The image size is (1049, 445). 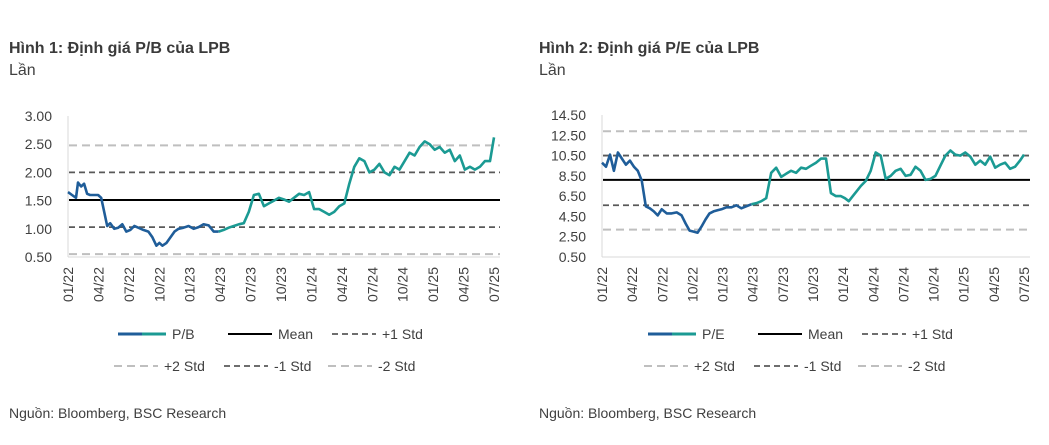 What do you see at coordinates (572, 176) in the screenshot?
I see `y-tick-label: 8.50` at bounding box center [572, 176].